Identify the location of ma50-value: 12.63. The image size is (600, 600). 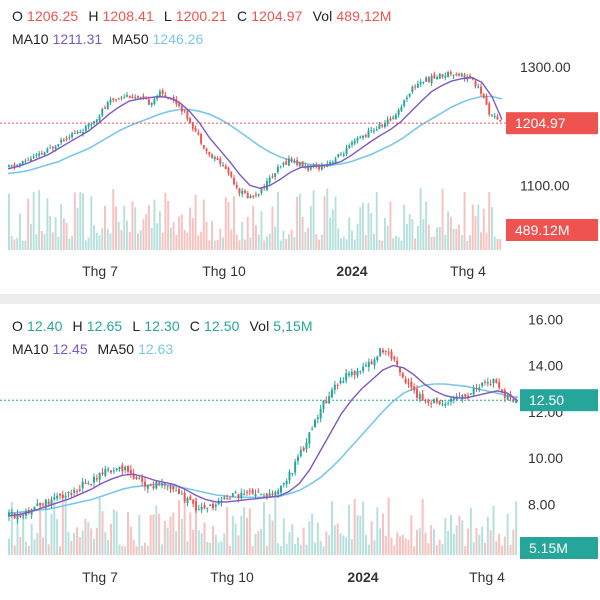
(156, 349).